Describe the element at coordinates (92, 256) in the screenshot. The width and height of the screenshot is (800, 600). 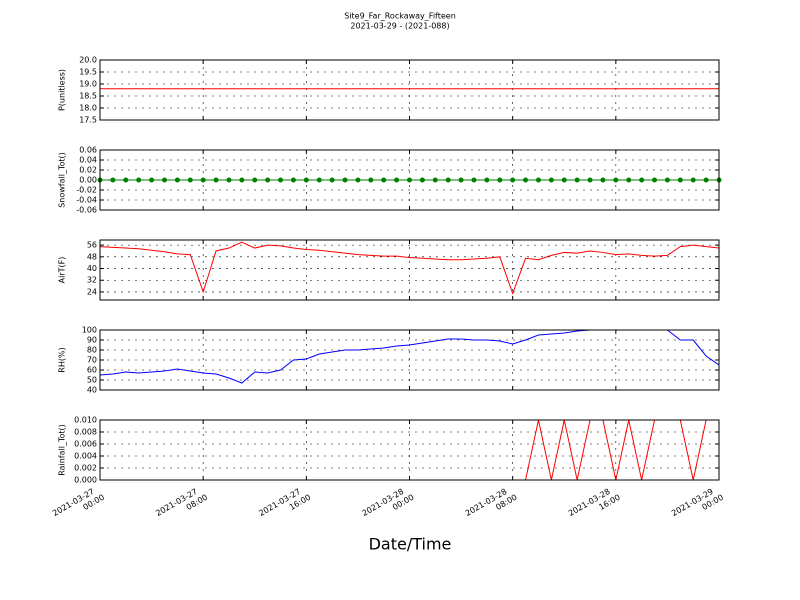
I see `y-tick-label: 48` at that location.